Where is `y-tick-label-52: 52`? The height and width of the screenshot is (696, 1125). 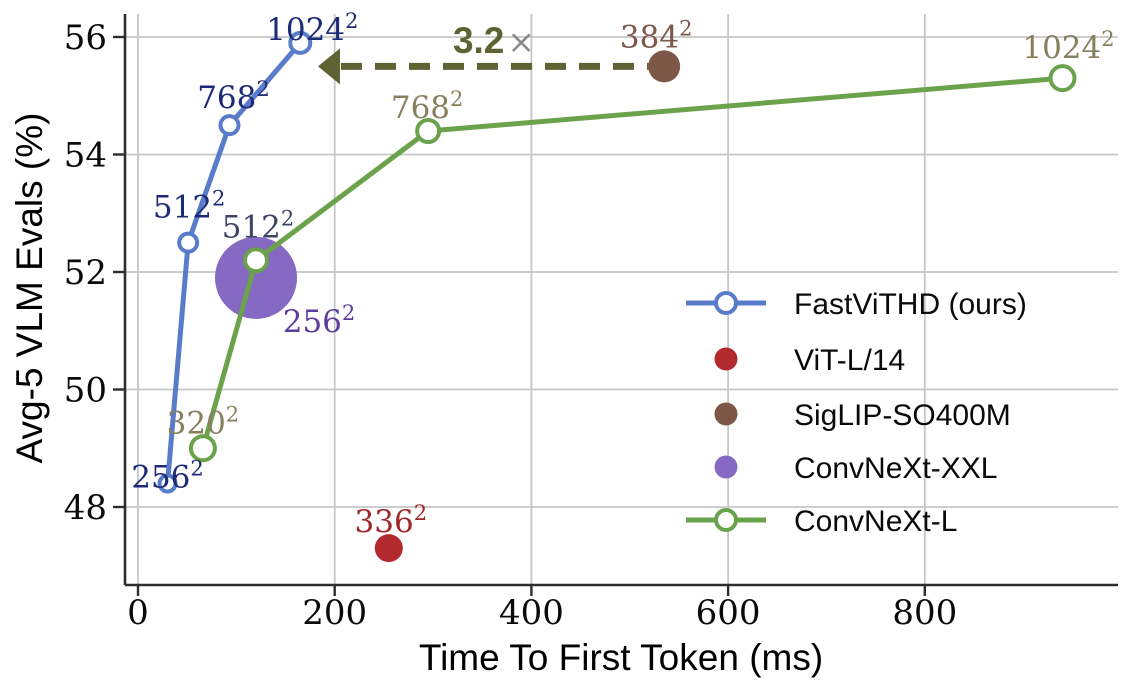 y-tick-label-52: 52 is located at coordinates (85, 273).